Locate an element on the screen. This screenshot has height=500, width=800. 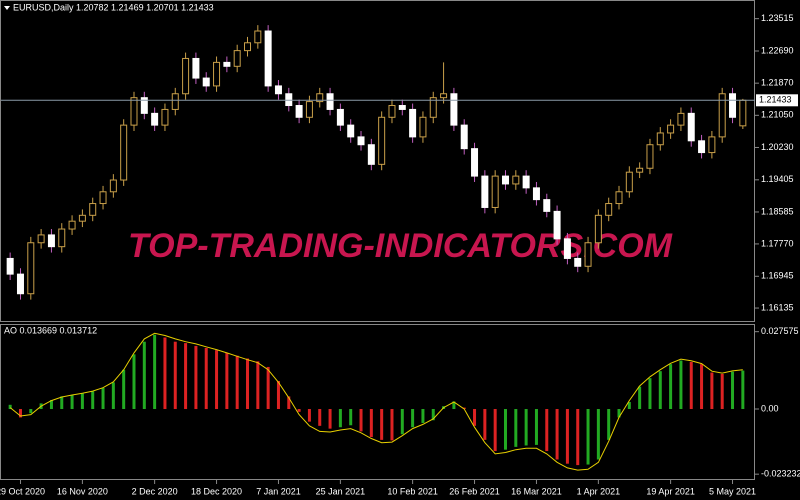
current-price-box is located at coordinates (777, 100).